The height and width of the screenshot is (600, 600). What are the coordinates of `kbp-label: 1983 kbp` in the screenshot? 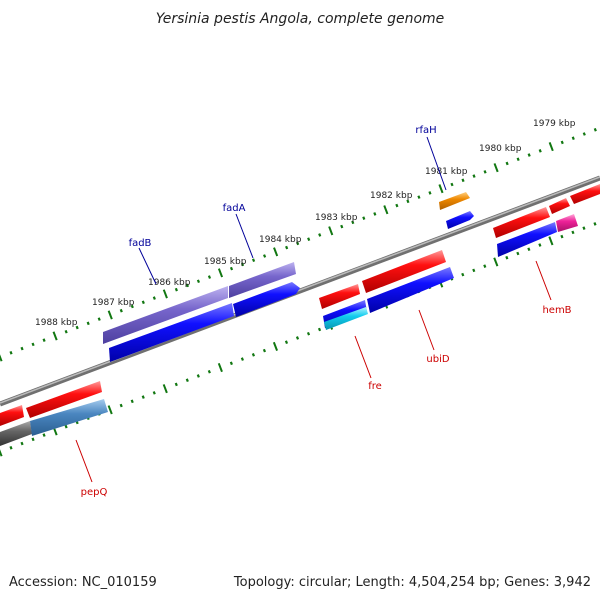 It's located at (336, 218).